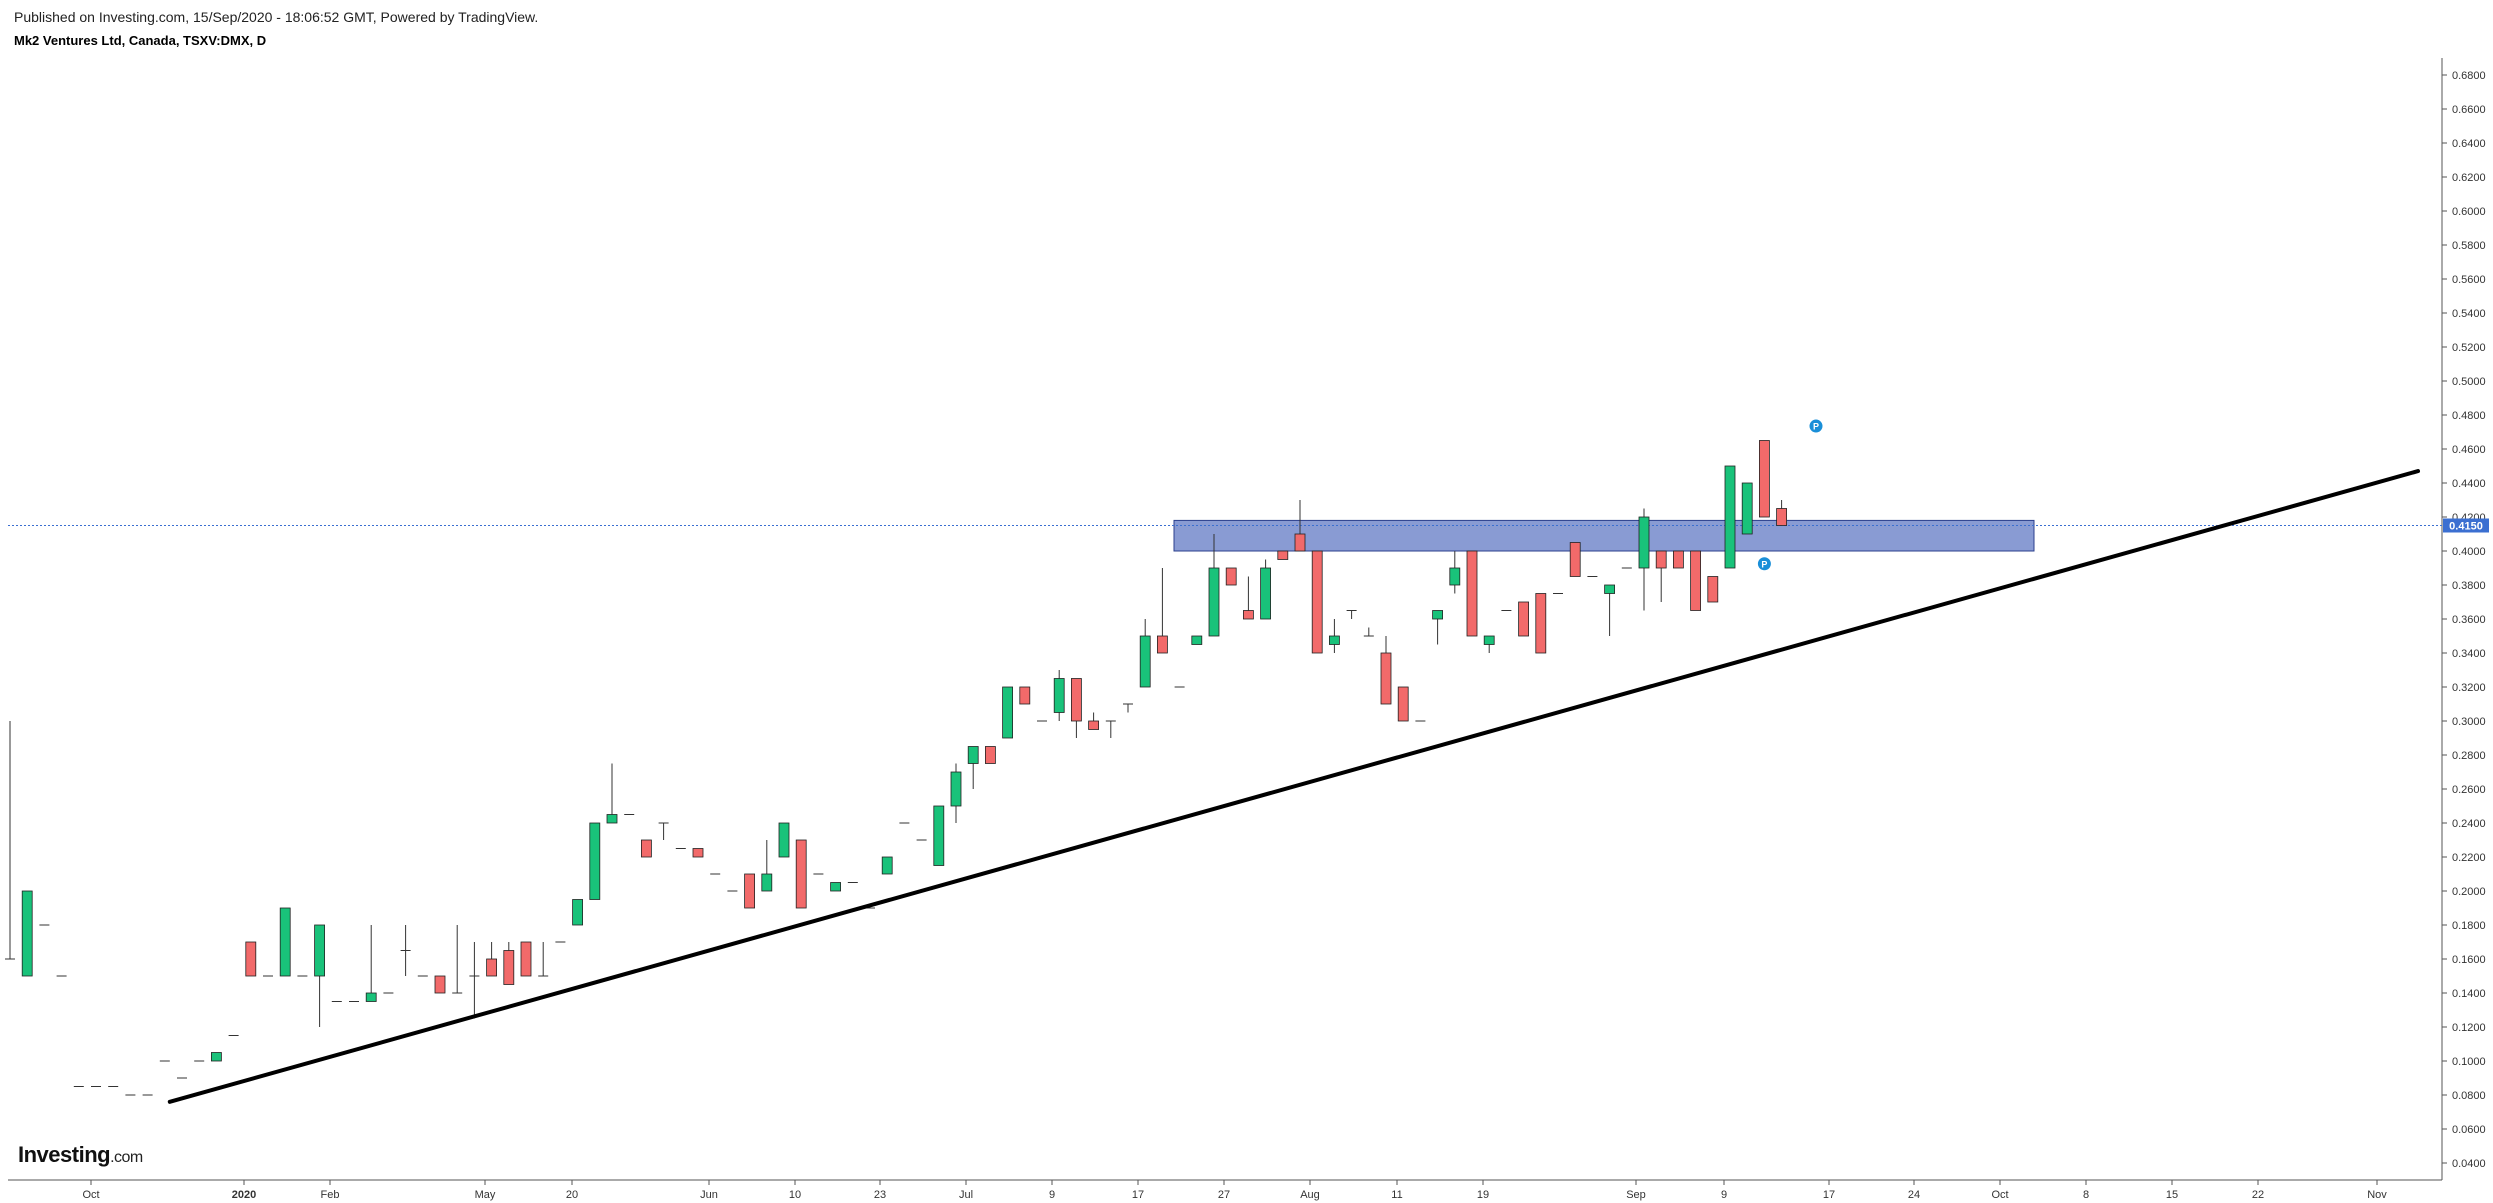 The height and width of the screenshot is (1203, 2493). What do you see at coordinates (2469, 280) in the screenshot?
I see `price-tick-label: 0.5600` at bounding box center [2469, 280].